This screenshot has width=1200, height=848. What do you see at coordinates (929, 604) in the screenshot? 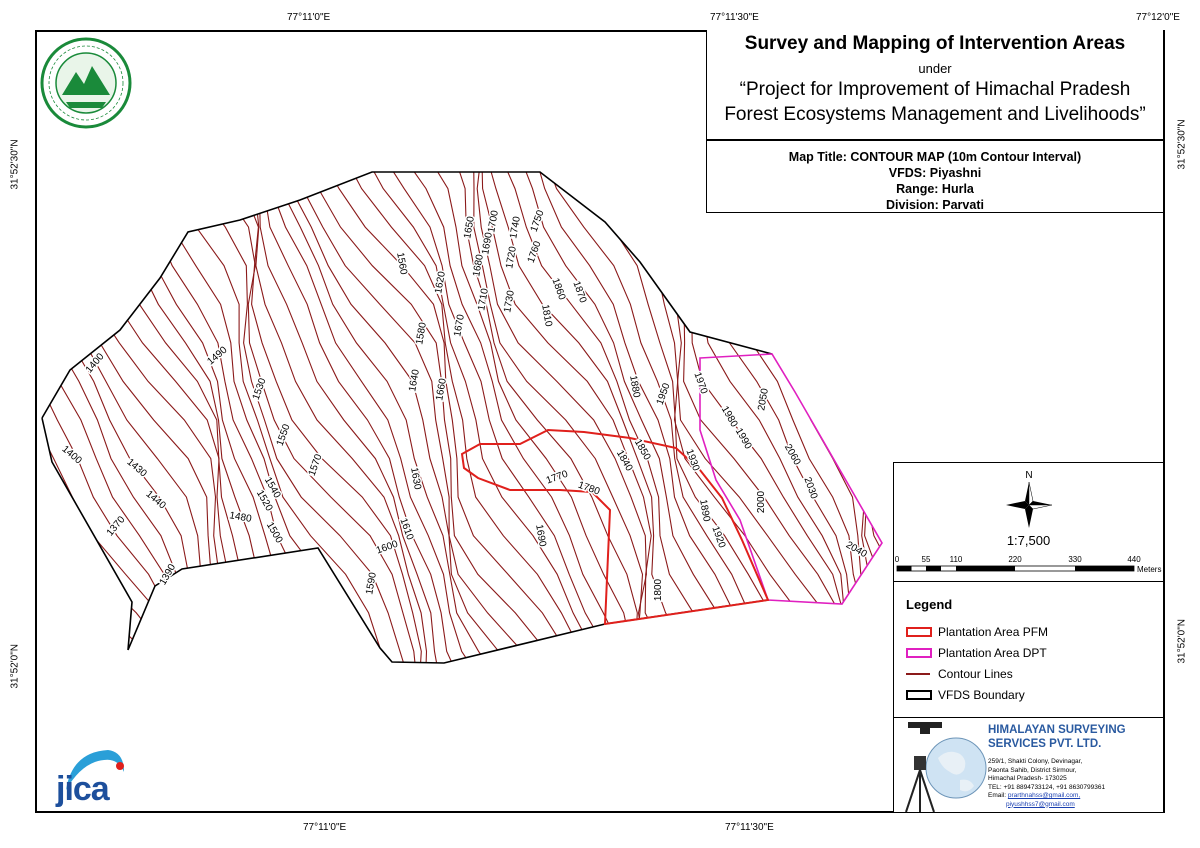
I see `legend-title: Legend` at bounding box center [929, 604].